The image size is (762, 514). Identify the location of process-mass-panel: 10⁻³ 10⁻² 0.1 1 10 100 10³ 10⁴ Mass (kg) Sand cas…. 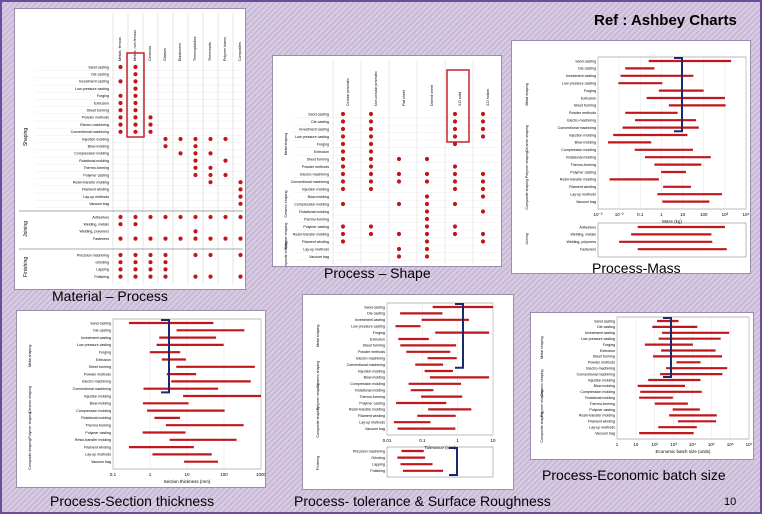
(631, 157).